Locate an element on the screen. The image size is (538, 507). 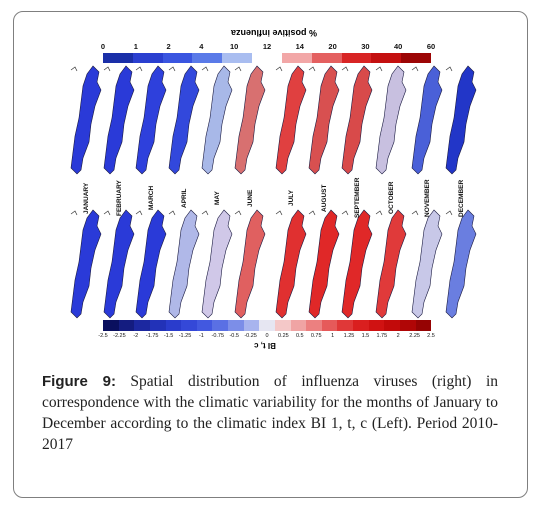
bottom-color-scale is located at coordinates (267, 325).